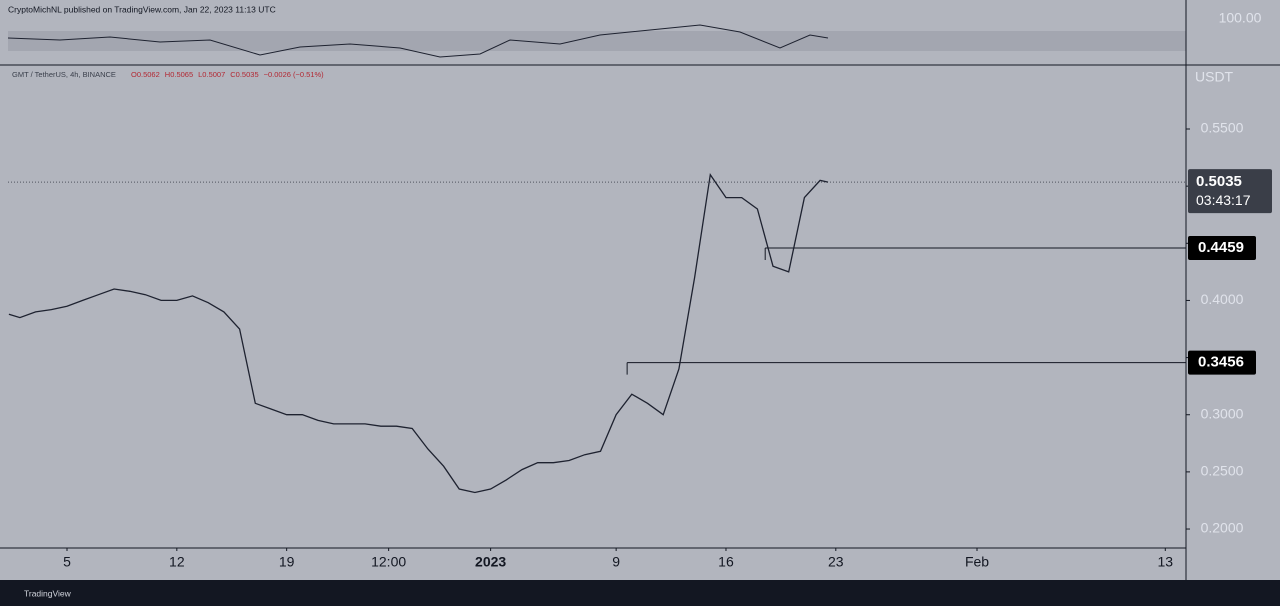 The width and height of the screenshot is (1280, 606). What do you see at coordinates (244, 74) in the screenshot?
I see `ohlc-value: C0.5035` at bounding box center [244, 74].